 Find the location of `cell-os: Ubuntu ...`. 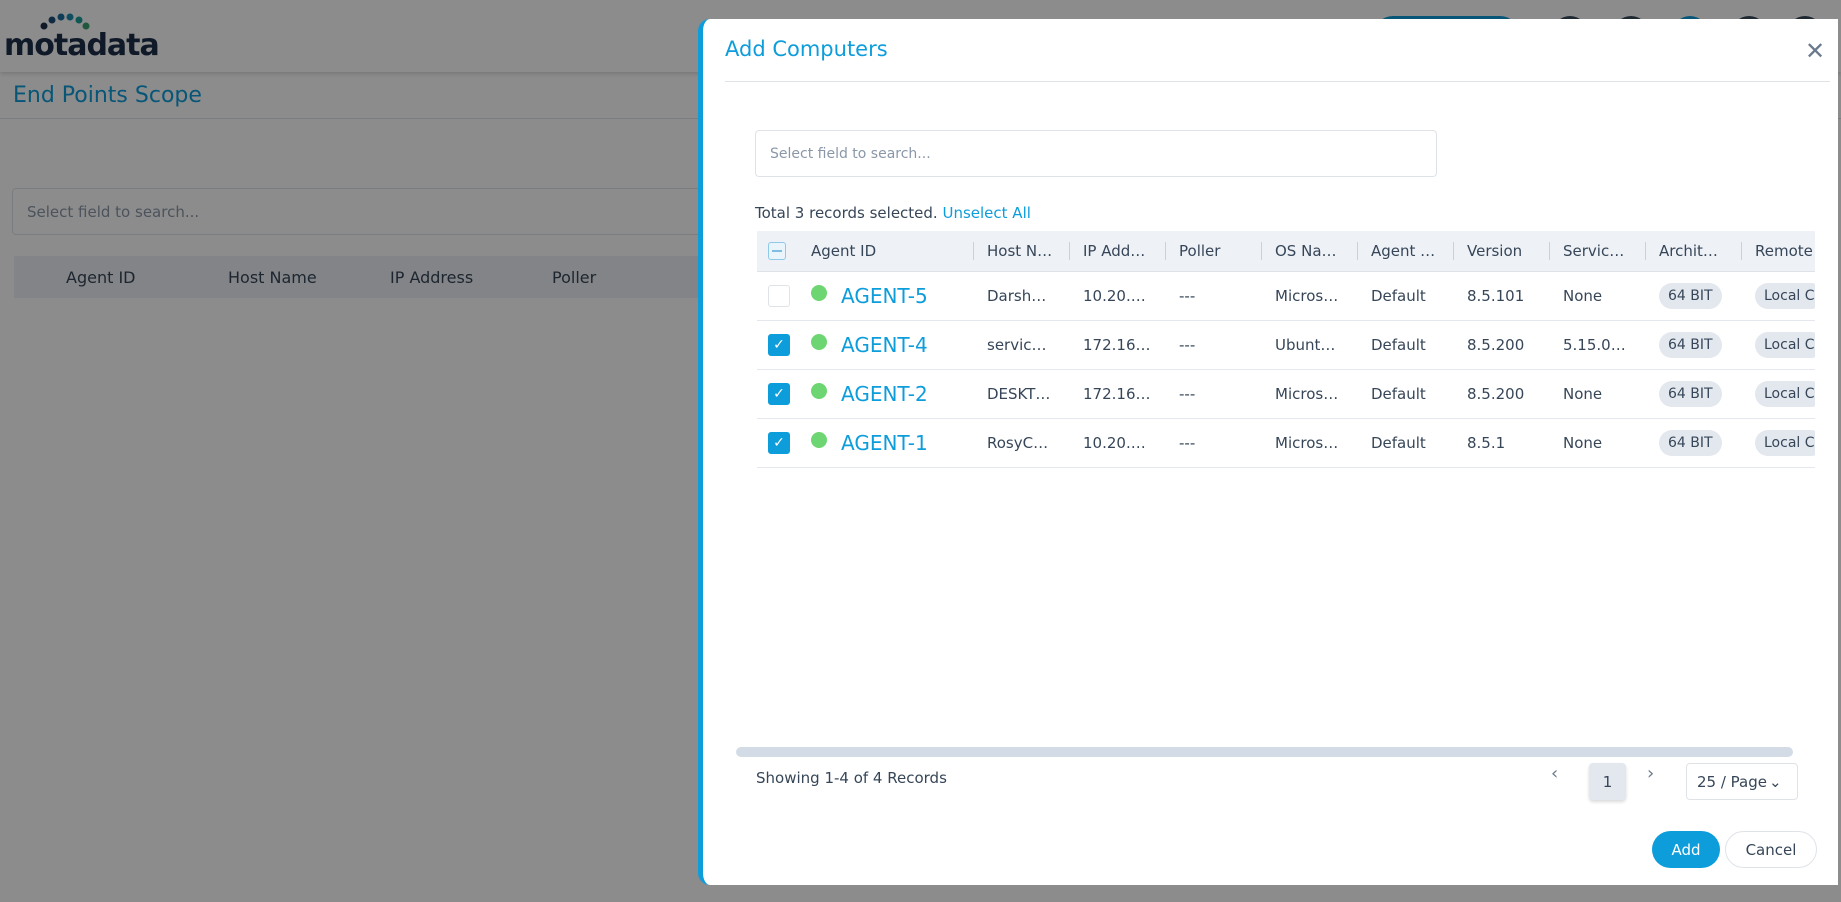

cell-os: Ubuntu ... is located at coordinates (1312, 345).